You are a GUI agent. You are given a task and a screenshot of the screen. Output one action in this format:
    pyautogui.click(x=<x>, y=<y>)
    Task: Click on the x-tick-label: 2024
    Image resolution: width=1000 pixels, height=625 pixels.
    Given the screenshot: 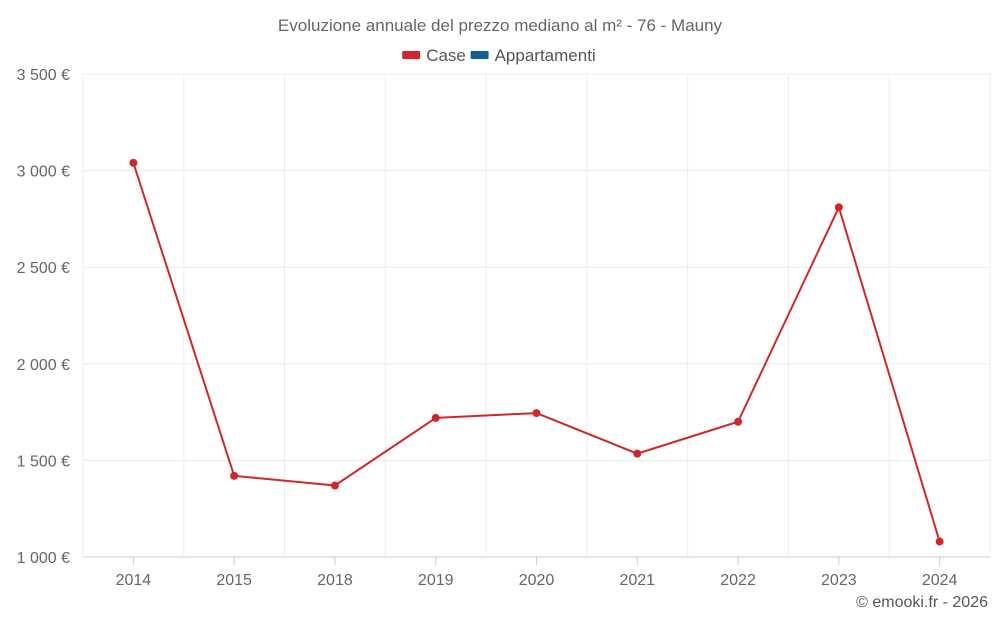 What is the action you would take?
    pyautogui.click(x=940, y=580)
    